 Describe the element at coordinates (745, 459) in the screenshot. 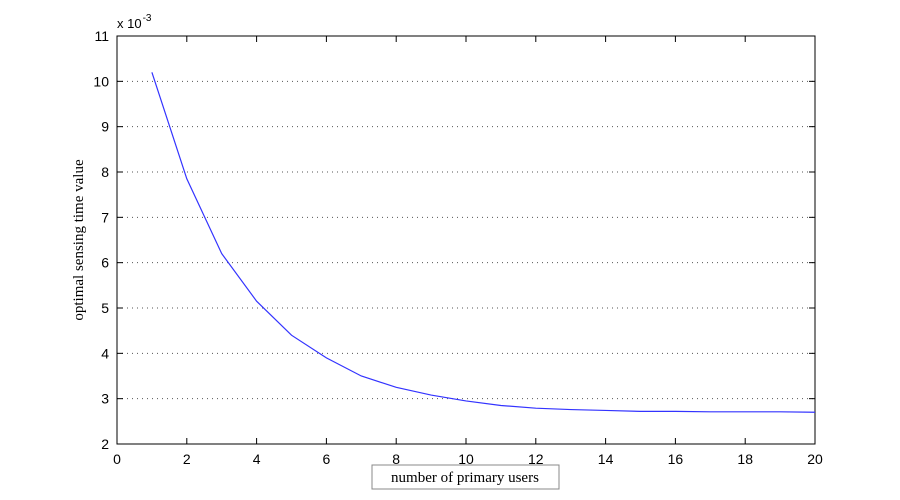

I see `x-tick-label: 18` at that location.